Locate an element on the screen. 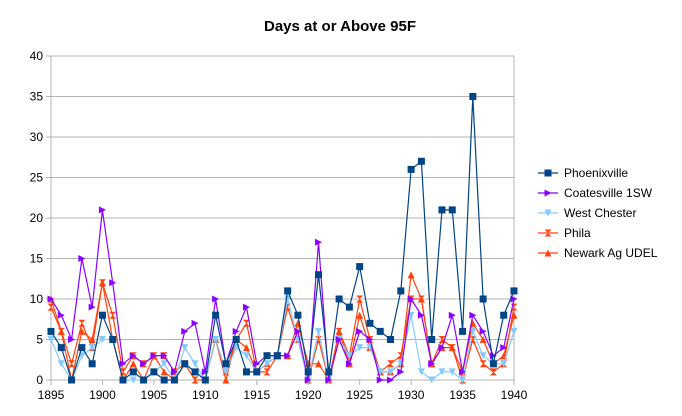 The height and width of the screenshot is (416, 682). series-line is located at coordinates (282, 340).